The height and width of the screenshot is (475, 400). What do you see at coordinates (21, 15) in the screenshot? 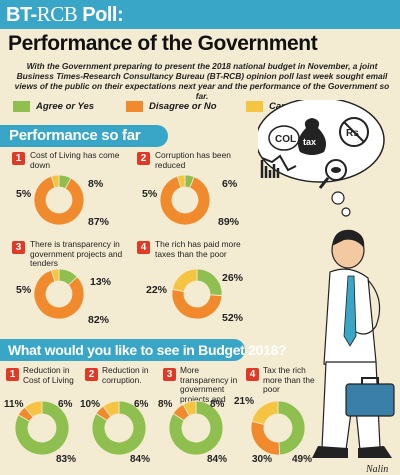
I see `brand-bt: BT-` at bounding box center [21, 15].